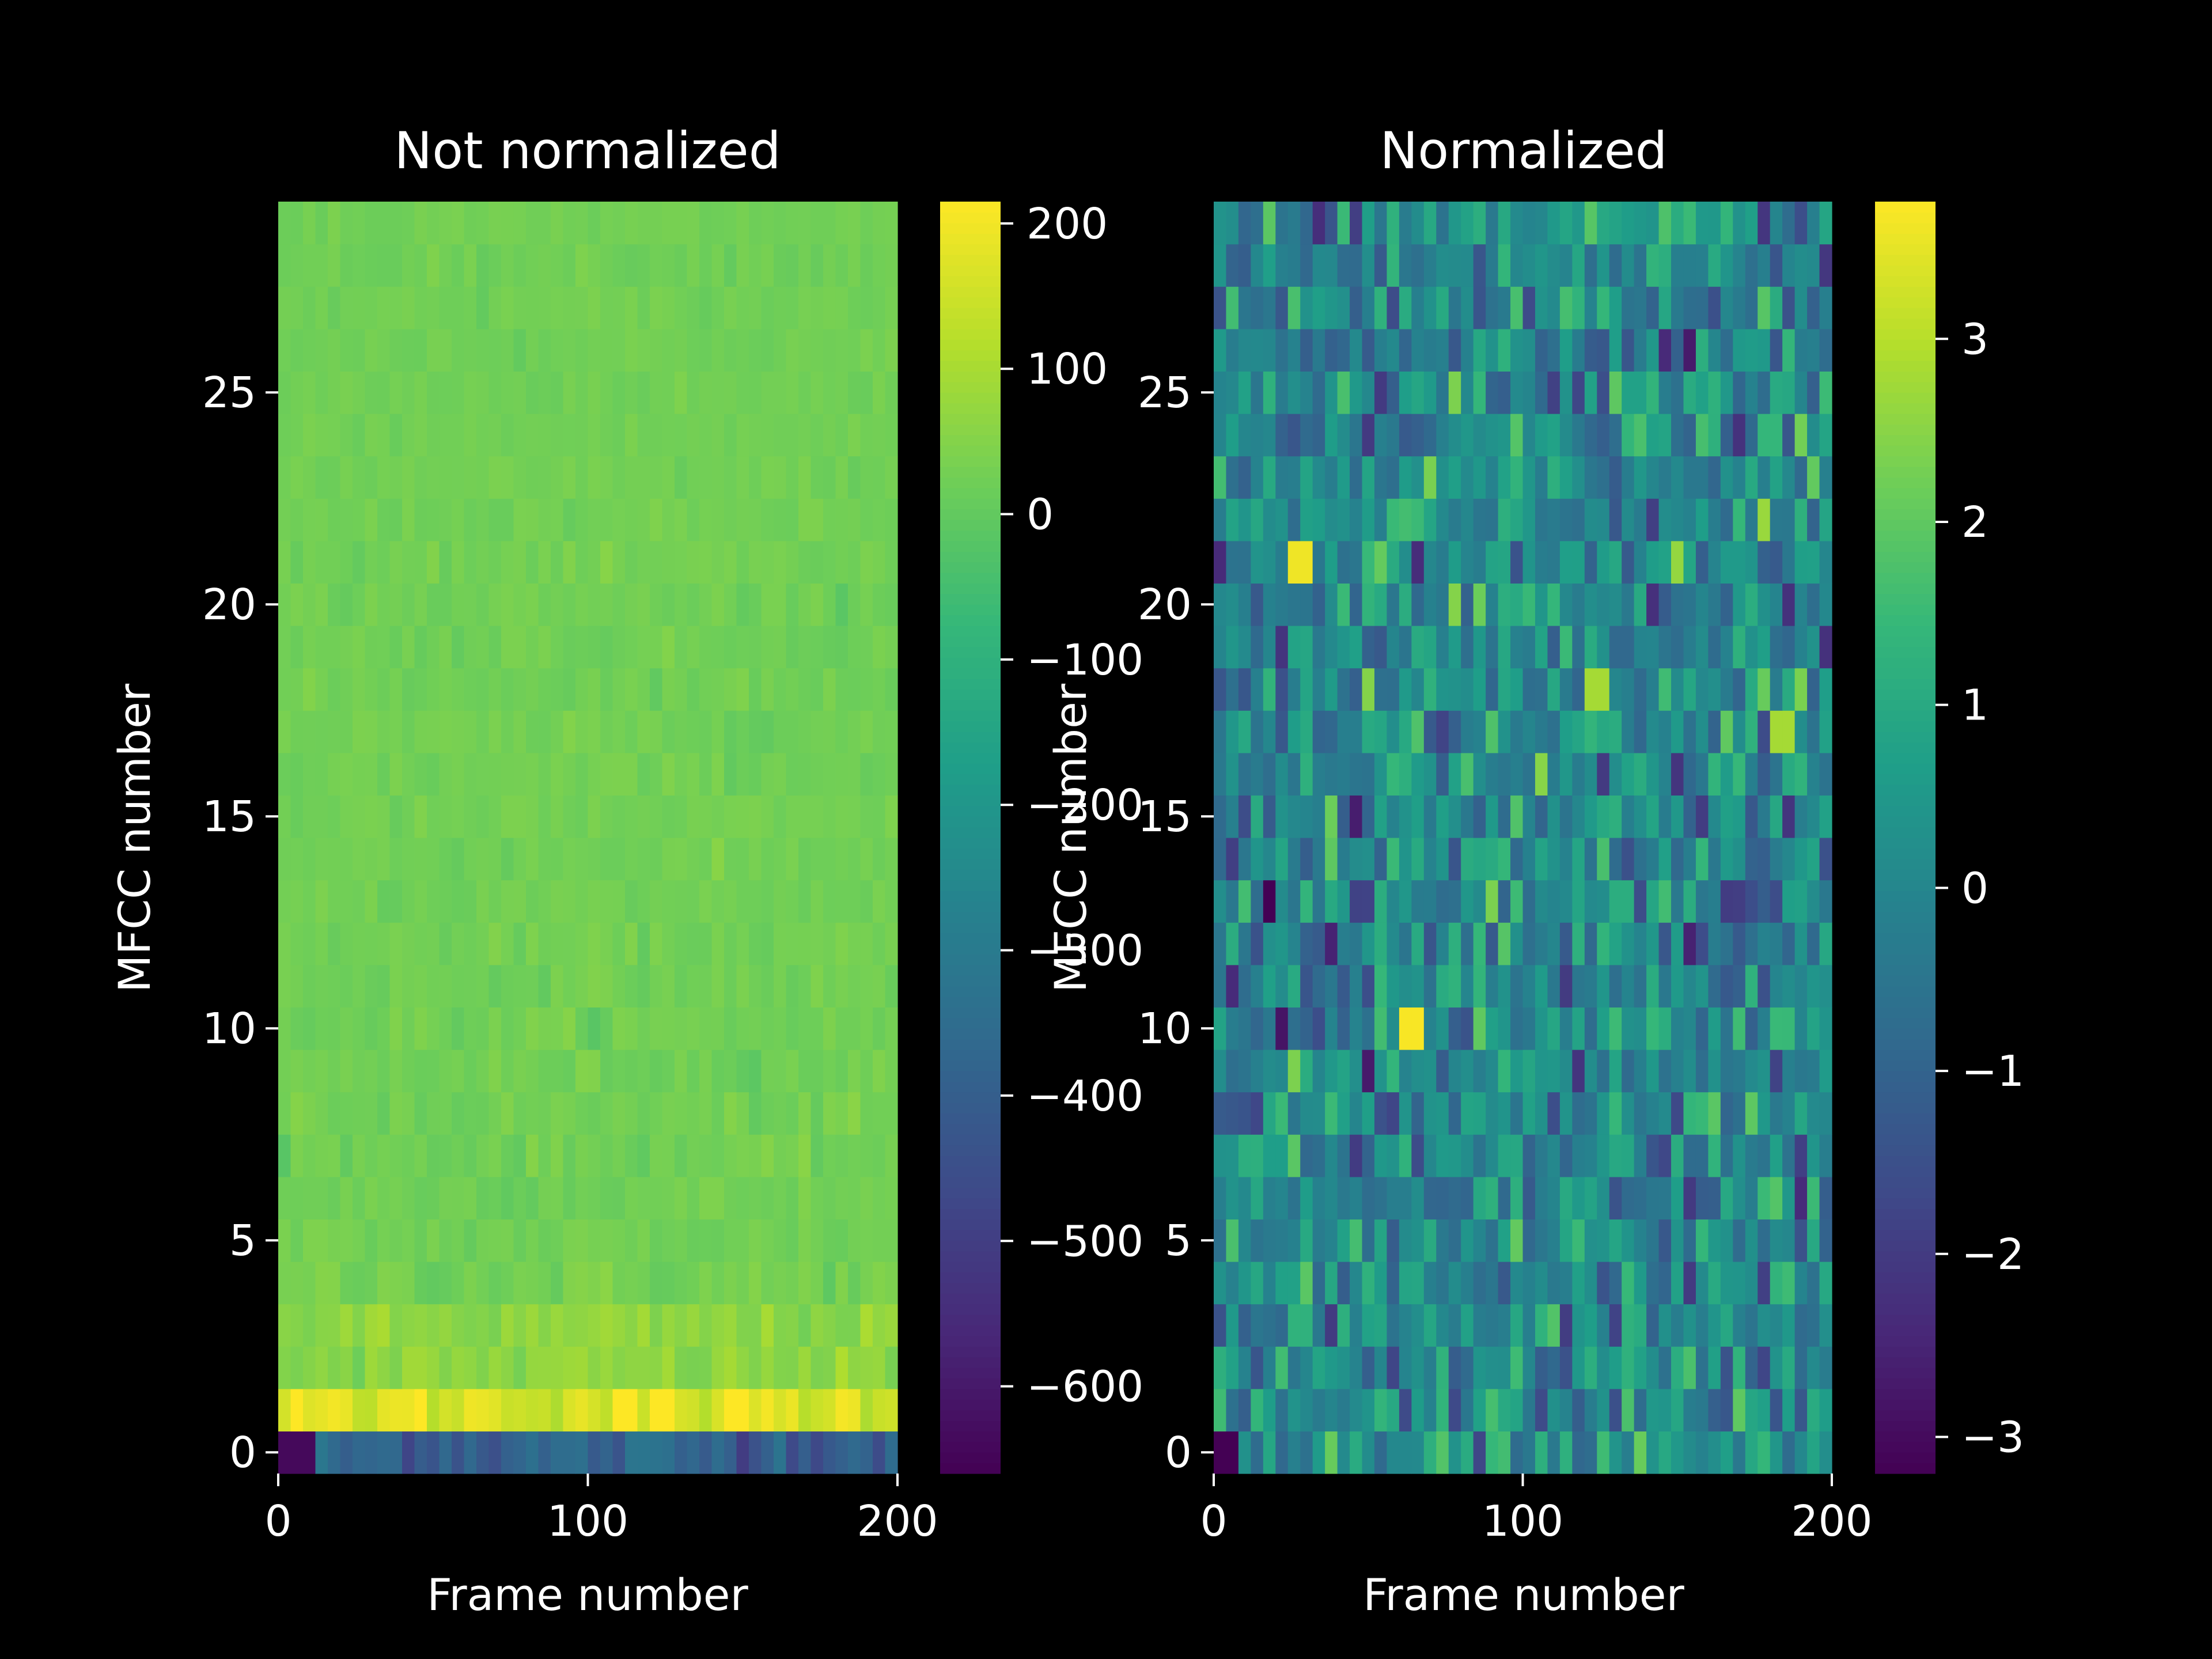  Describe the element at coordinates (1523, 150) in the screenshot. I see `right-title: Normalized` at that location.